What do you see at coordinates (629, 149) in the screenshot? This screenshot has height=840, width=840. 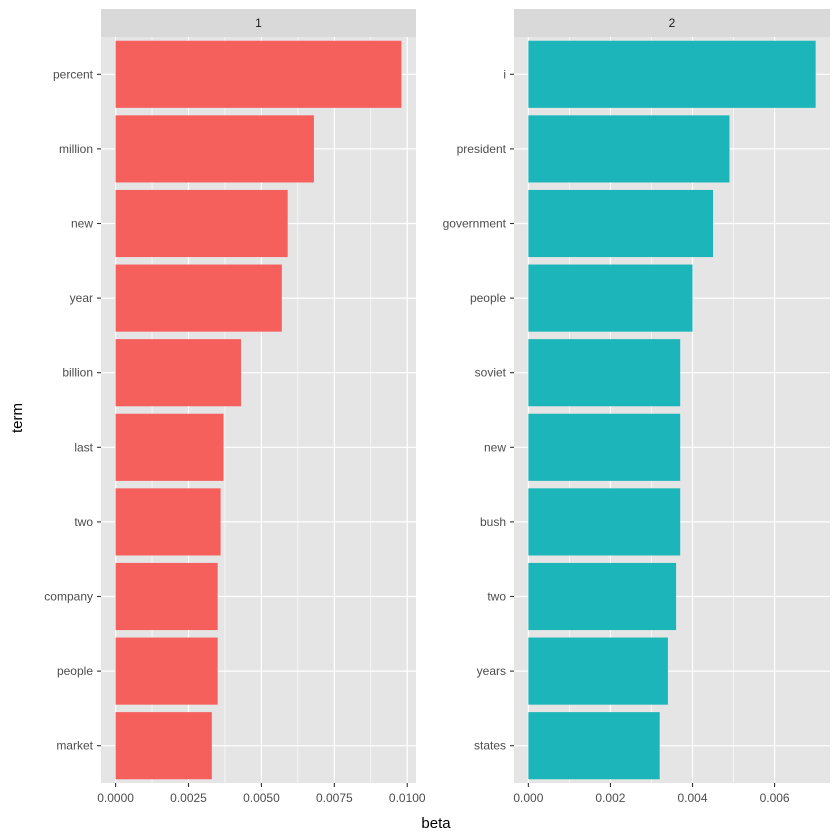 I see `bar-president` at bounding box center [629, 149].